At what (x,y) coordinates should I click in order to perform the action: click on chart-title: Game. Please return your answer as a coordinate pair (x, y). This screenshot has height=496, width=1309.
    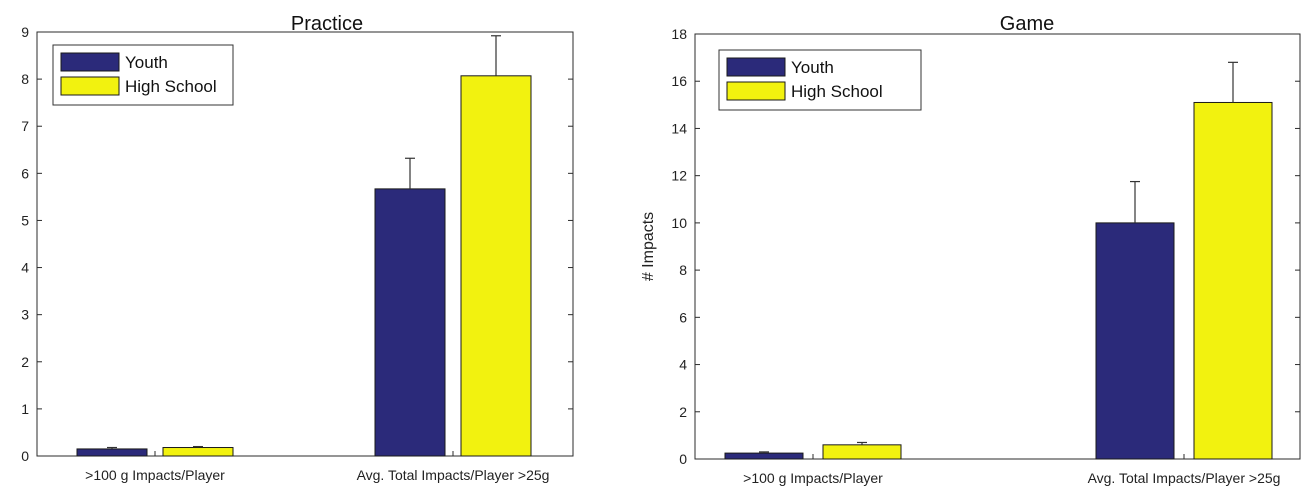
    Looking at the image, I should click on (1027, 24).